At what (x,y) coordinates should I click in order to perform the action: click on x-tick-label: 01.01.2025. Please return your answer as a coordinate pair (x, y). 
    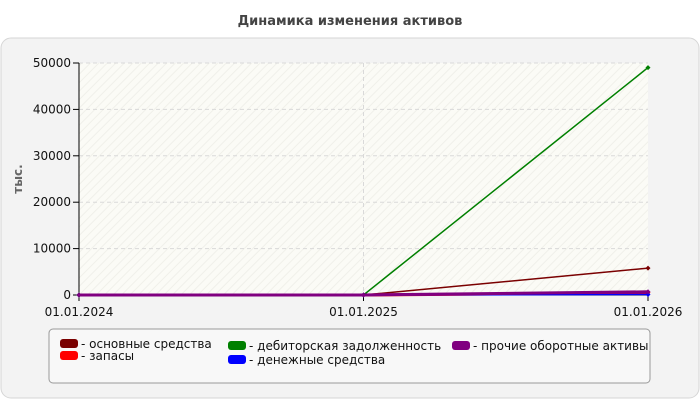
    Looking at the image, I should click on (363, 312).